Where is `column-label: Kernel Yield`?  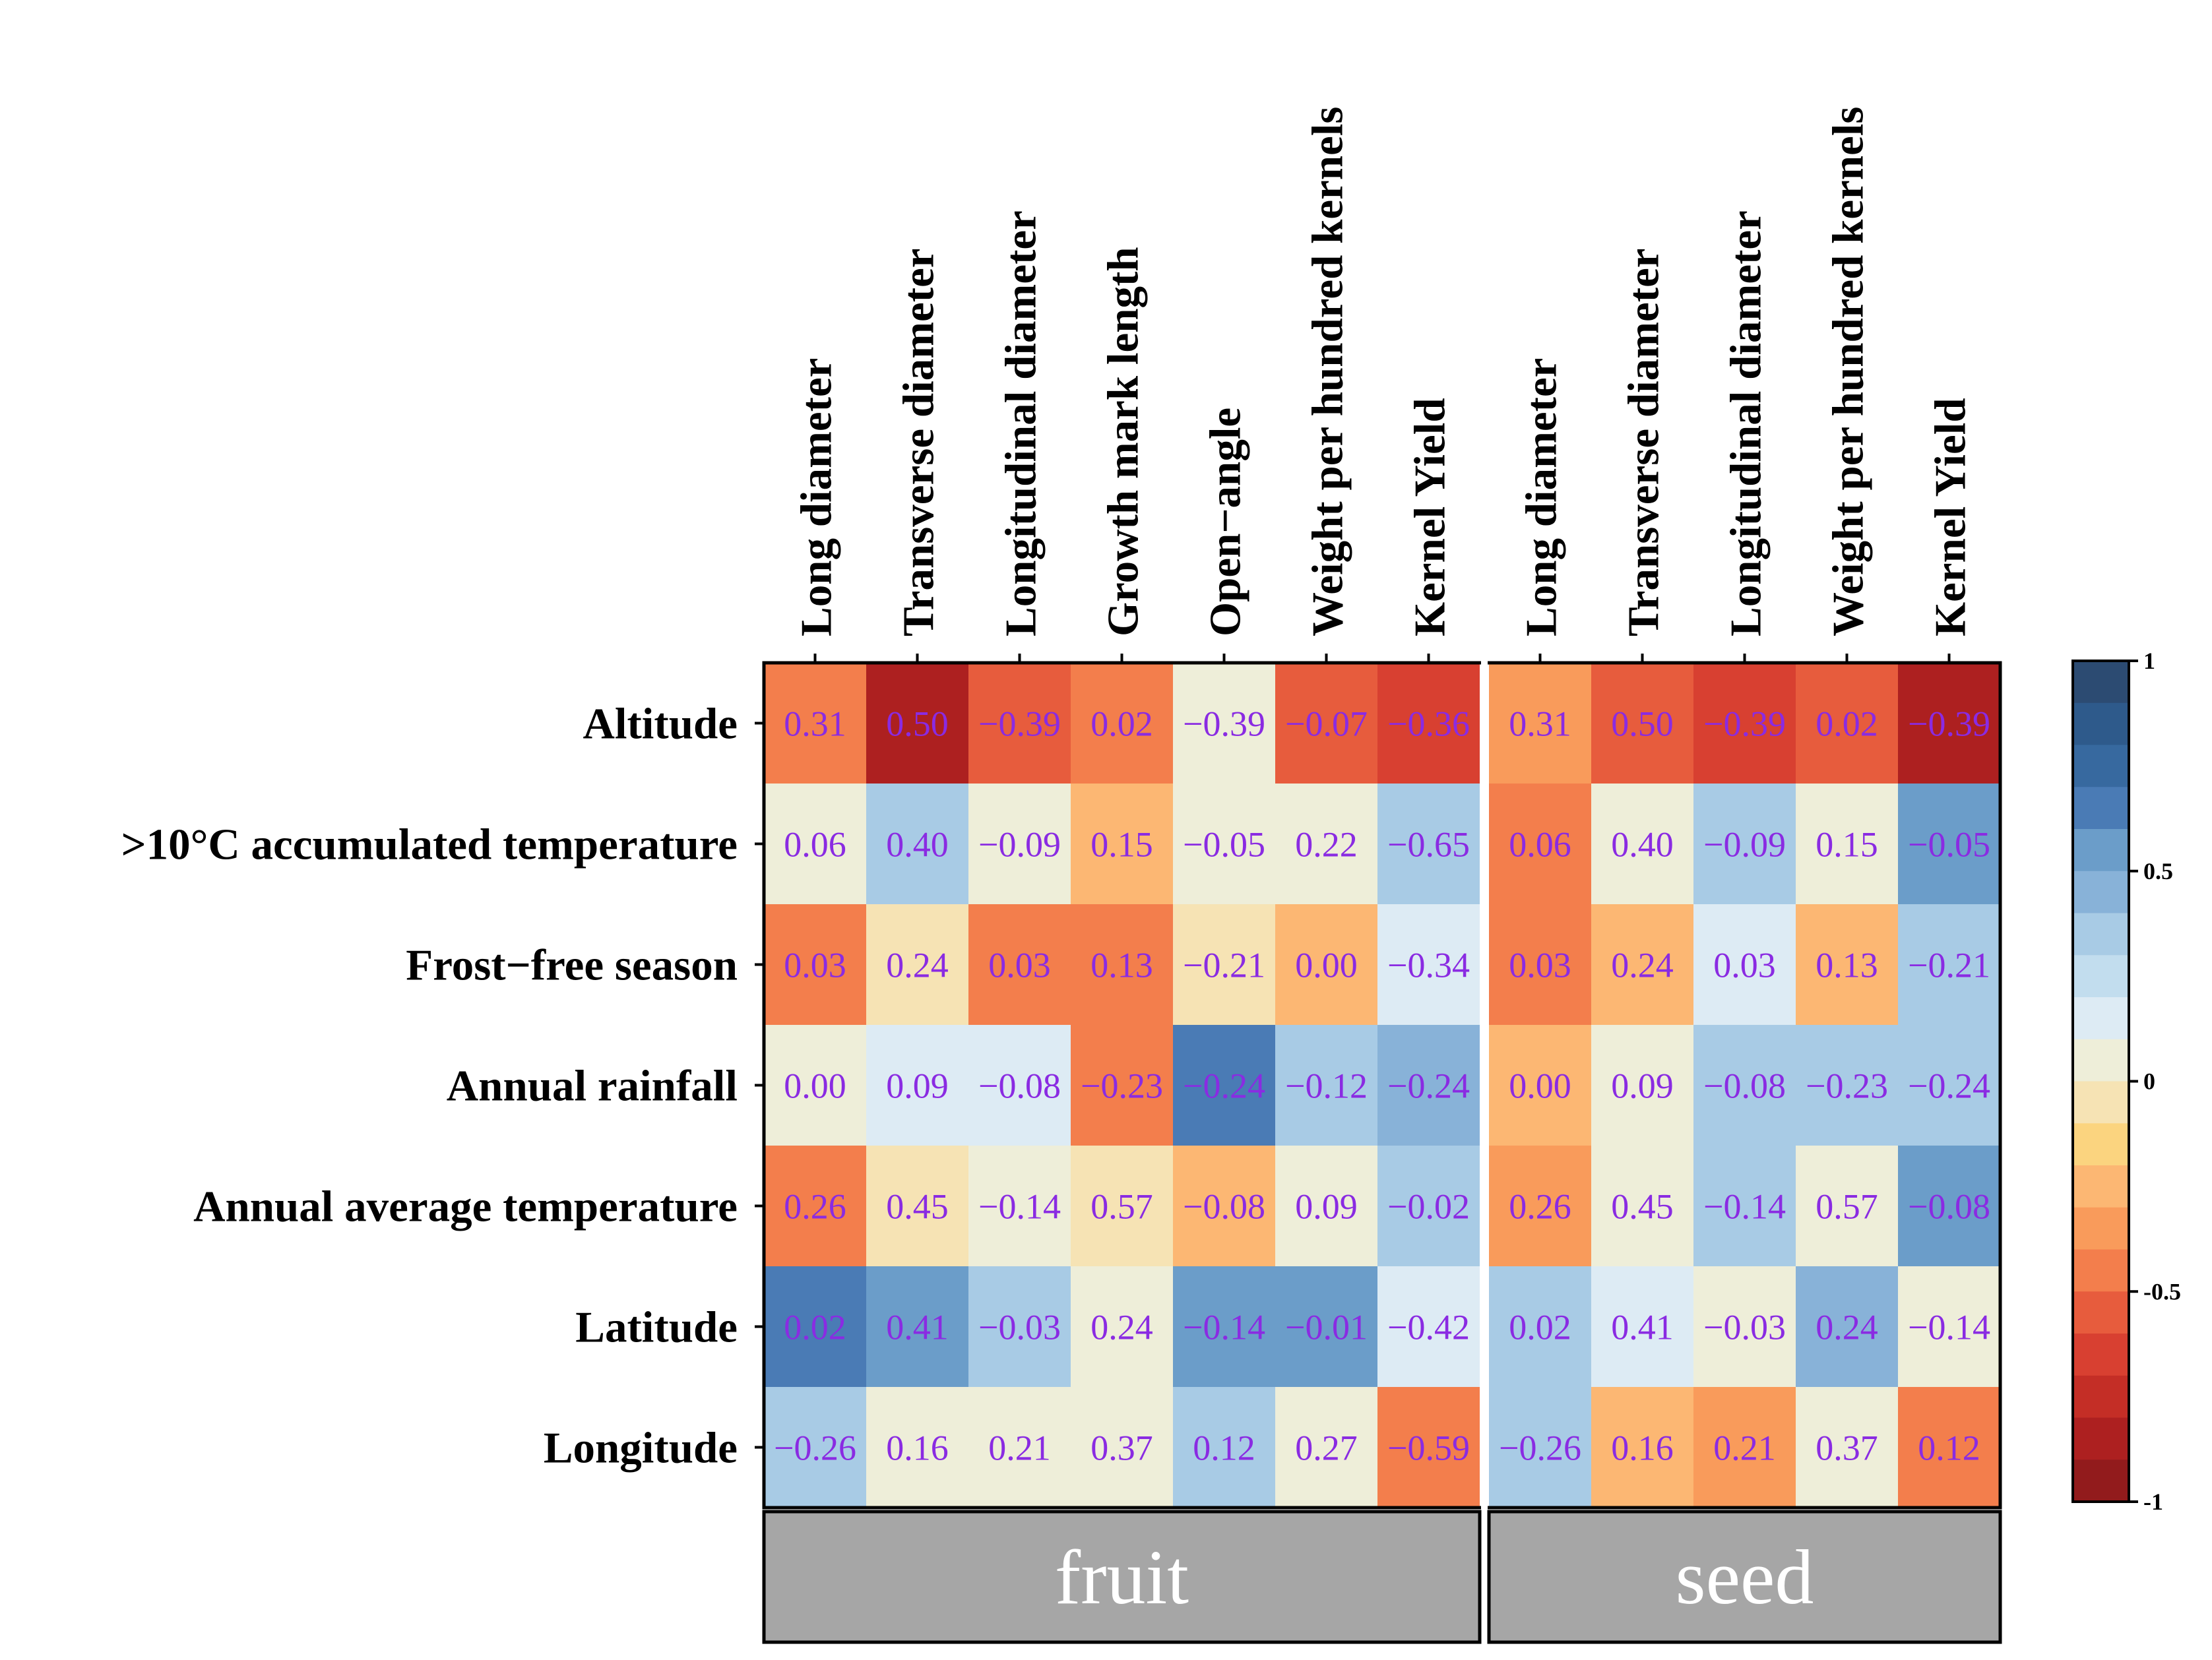
column-label: Kernel Yield is located at coordinates (1430, 517).